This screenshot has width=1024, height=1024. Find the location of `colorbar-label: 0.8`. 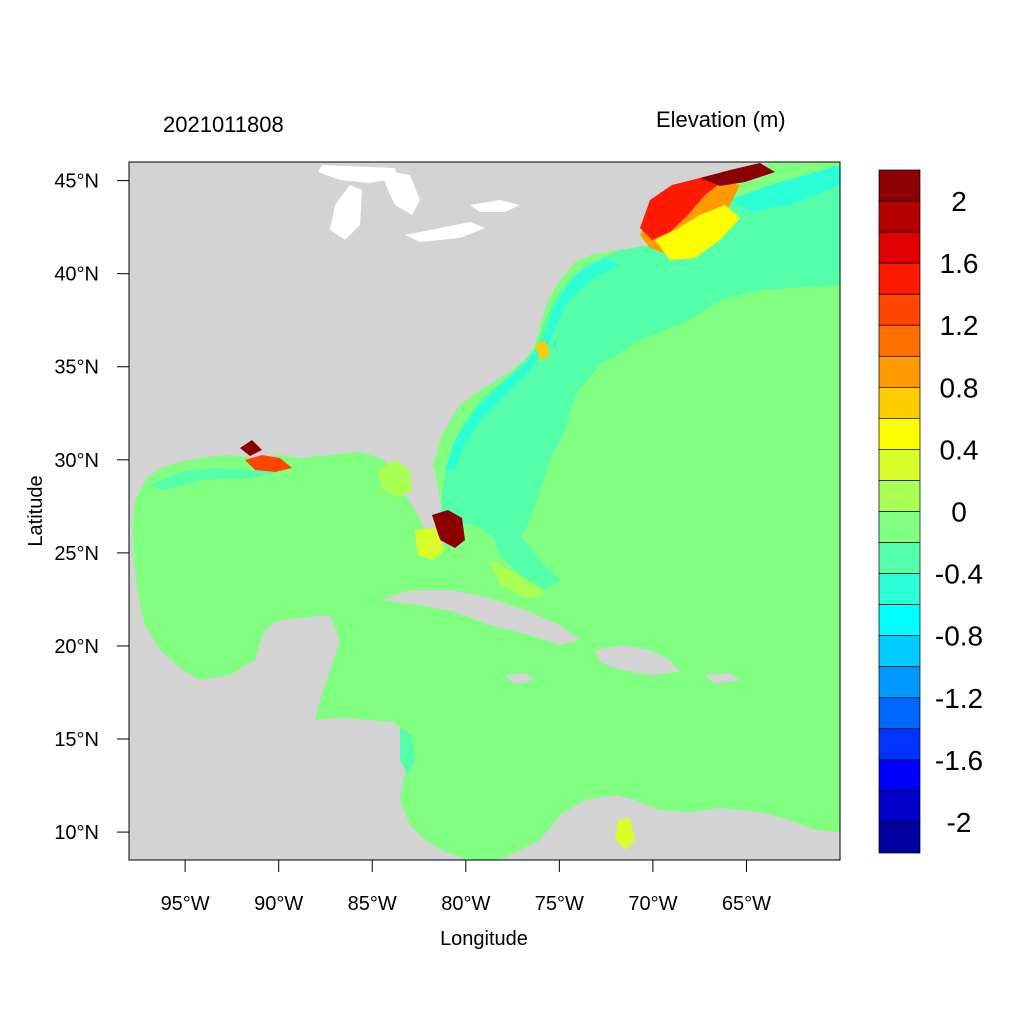

colorbar-label: 0.8 is located at coordinates (959, 387).